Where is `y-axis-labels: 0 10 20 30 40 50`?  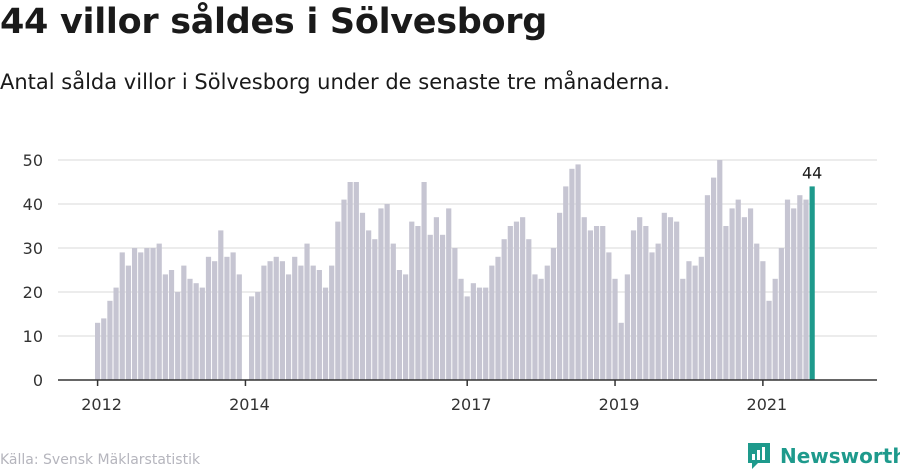
y-axis-labels: 0 10 20 30 40 50 is located at coordinates (33, 270).